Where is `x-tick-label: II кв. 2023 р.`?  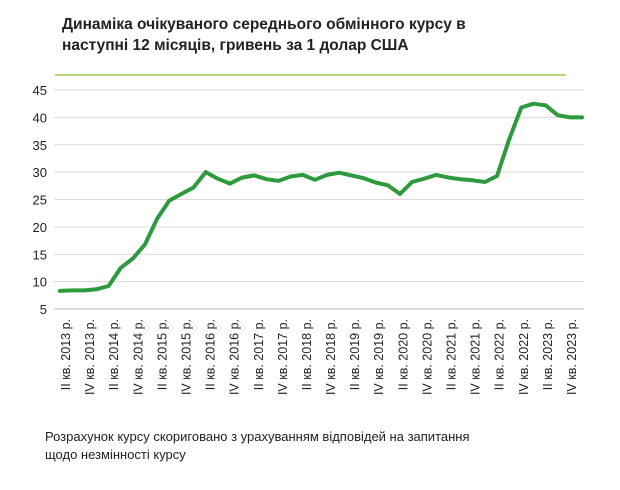
x-tick-label: II кв. 2023 р. is located at coordinates (548, 354).